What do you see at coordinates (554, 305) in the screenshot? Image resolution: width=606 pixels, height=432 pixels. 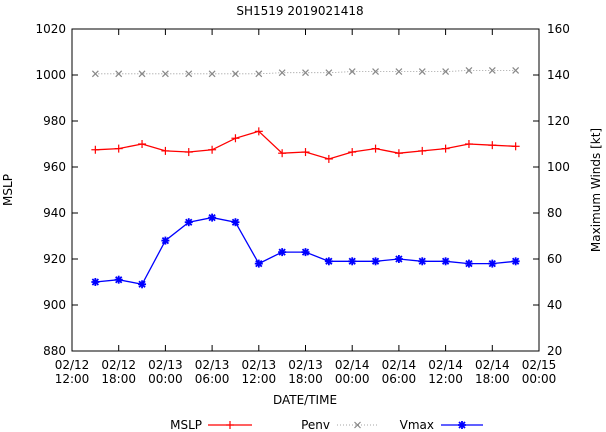 I see `y2-tick-label: 40` at bounding box center [554, 305].